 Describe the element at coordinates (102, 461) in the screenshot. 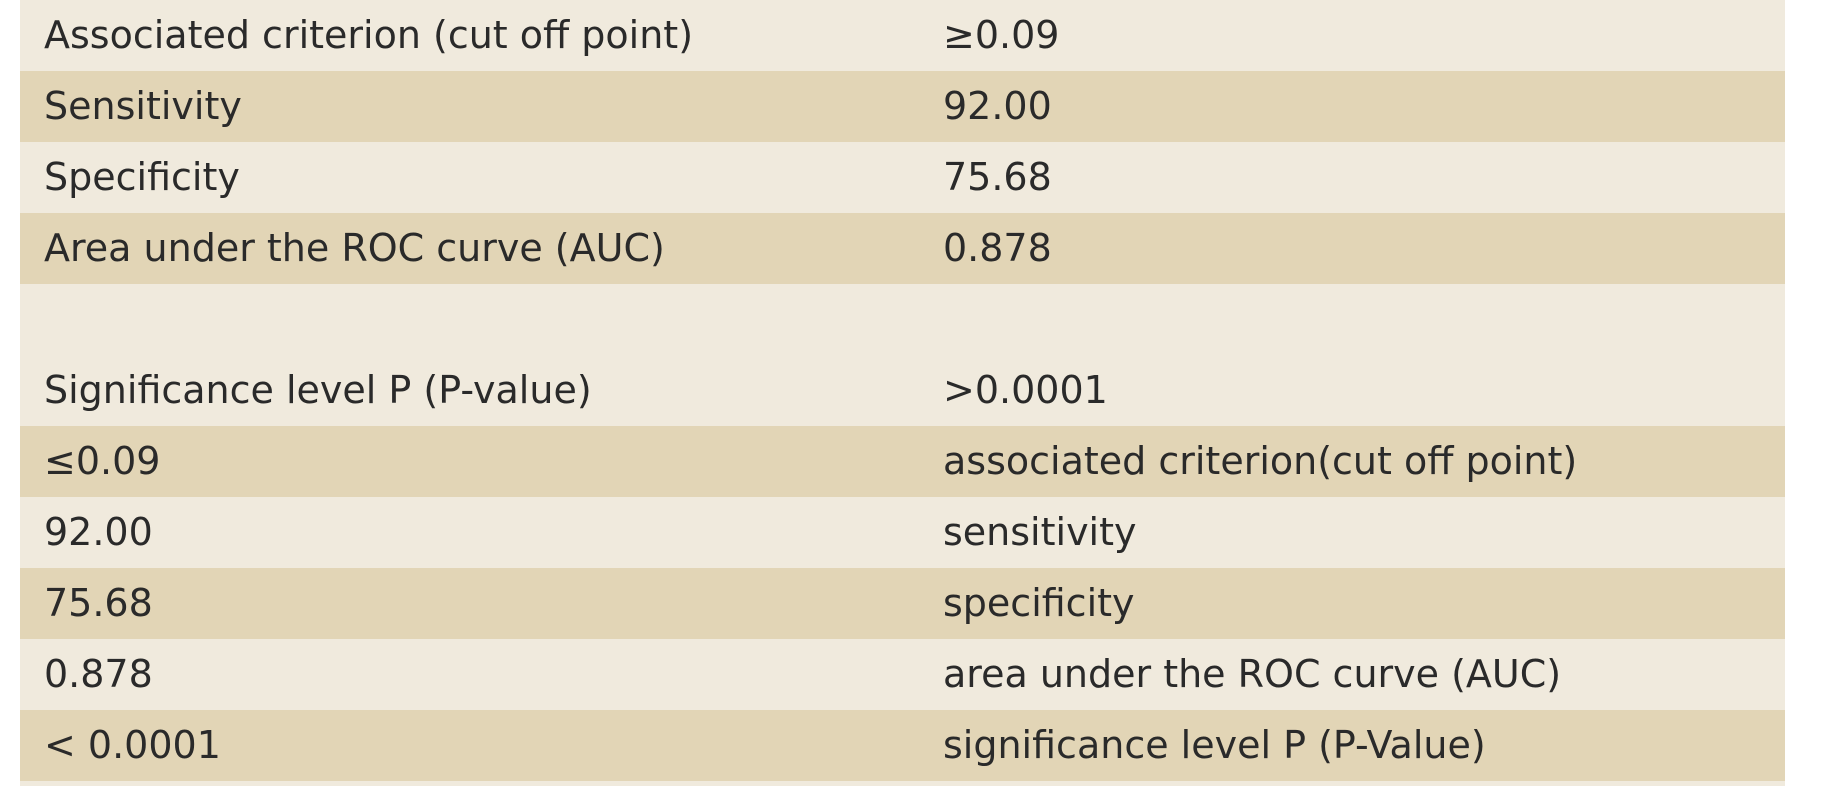

I see `row-left: ≤0.09` at that location.